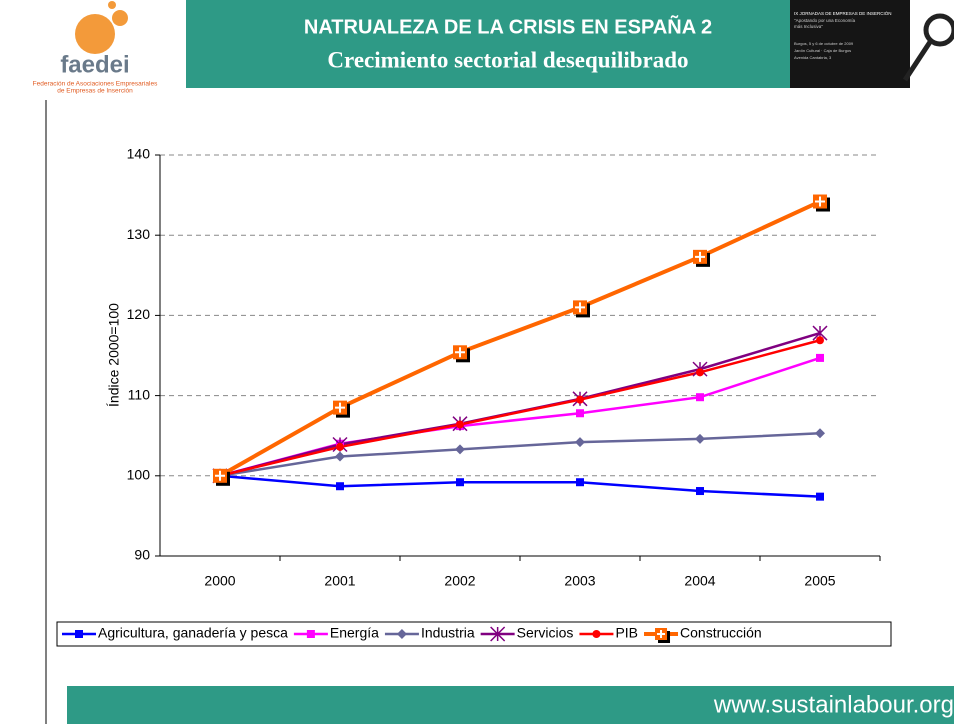  What do you see at coordinates (193, 633) in the screenshot?
I see `legend-label: Agricultura, ganadería y pesca` at bounding box center [193, 633].